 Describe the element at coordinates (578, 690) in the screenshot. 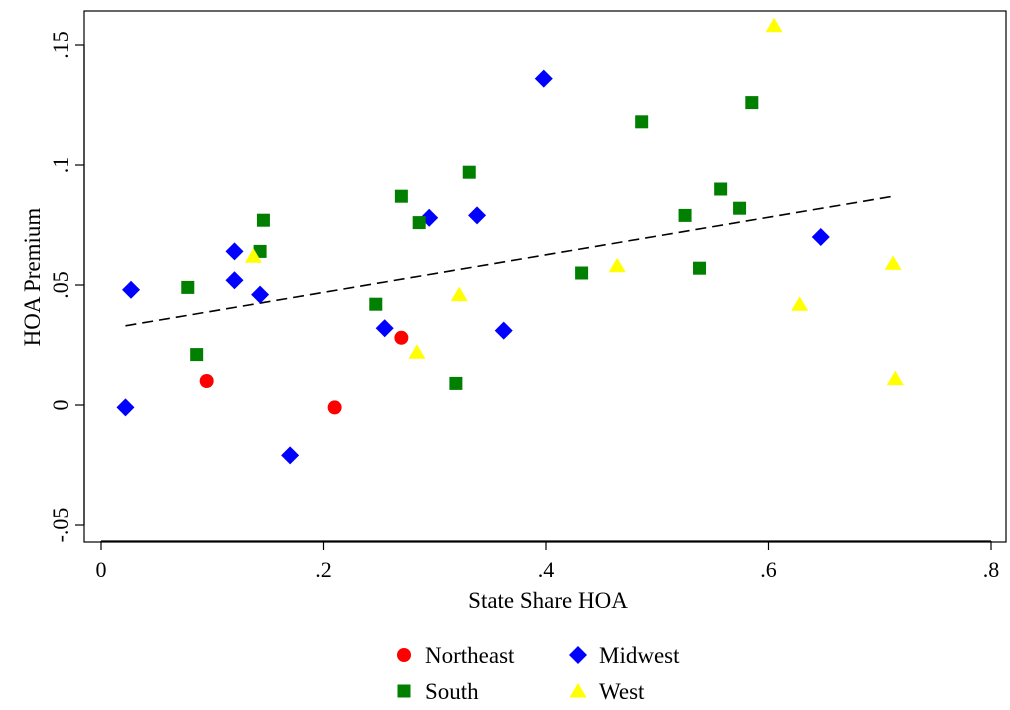

I see `legend-marker-west` at that location.